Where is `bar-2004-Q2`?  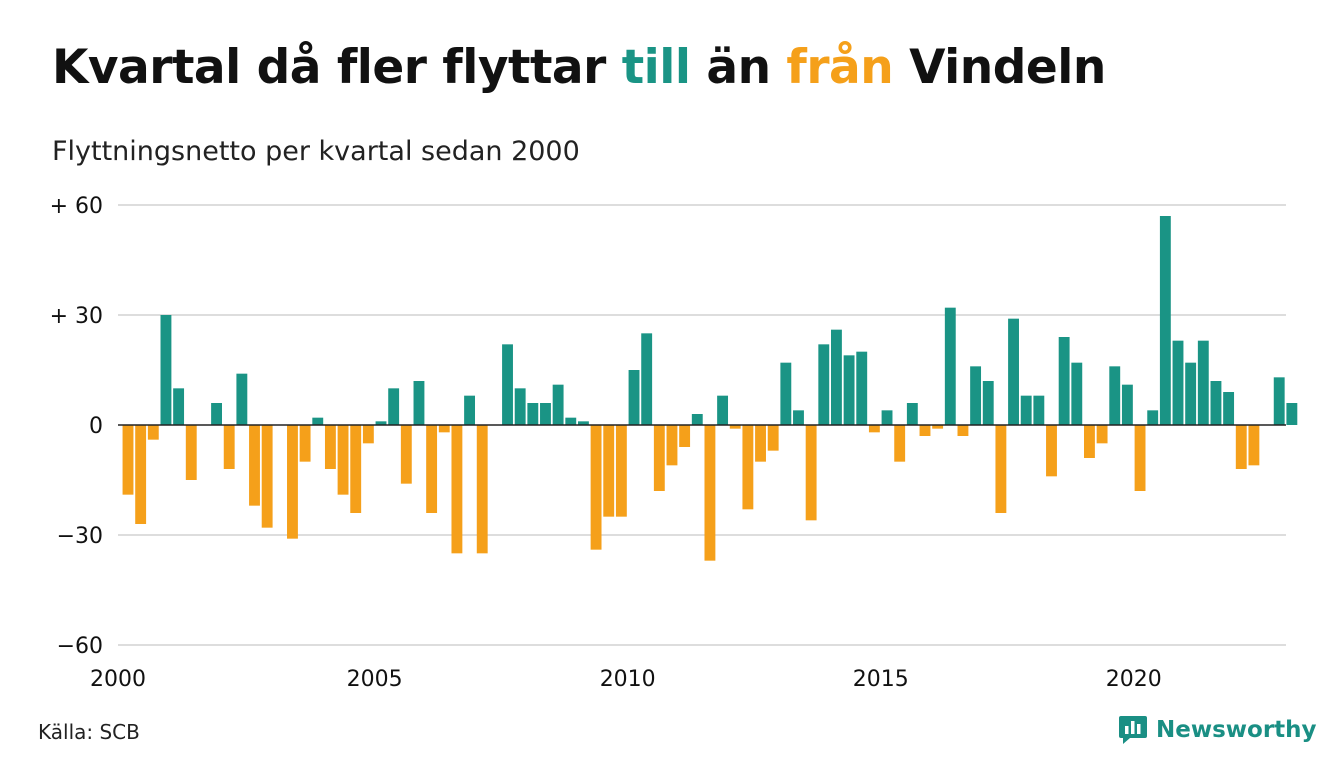 bar-2004-Q2 is located at coordinates (343, 460).